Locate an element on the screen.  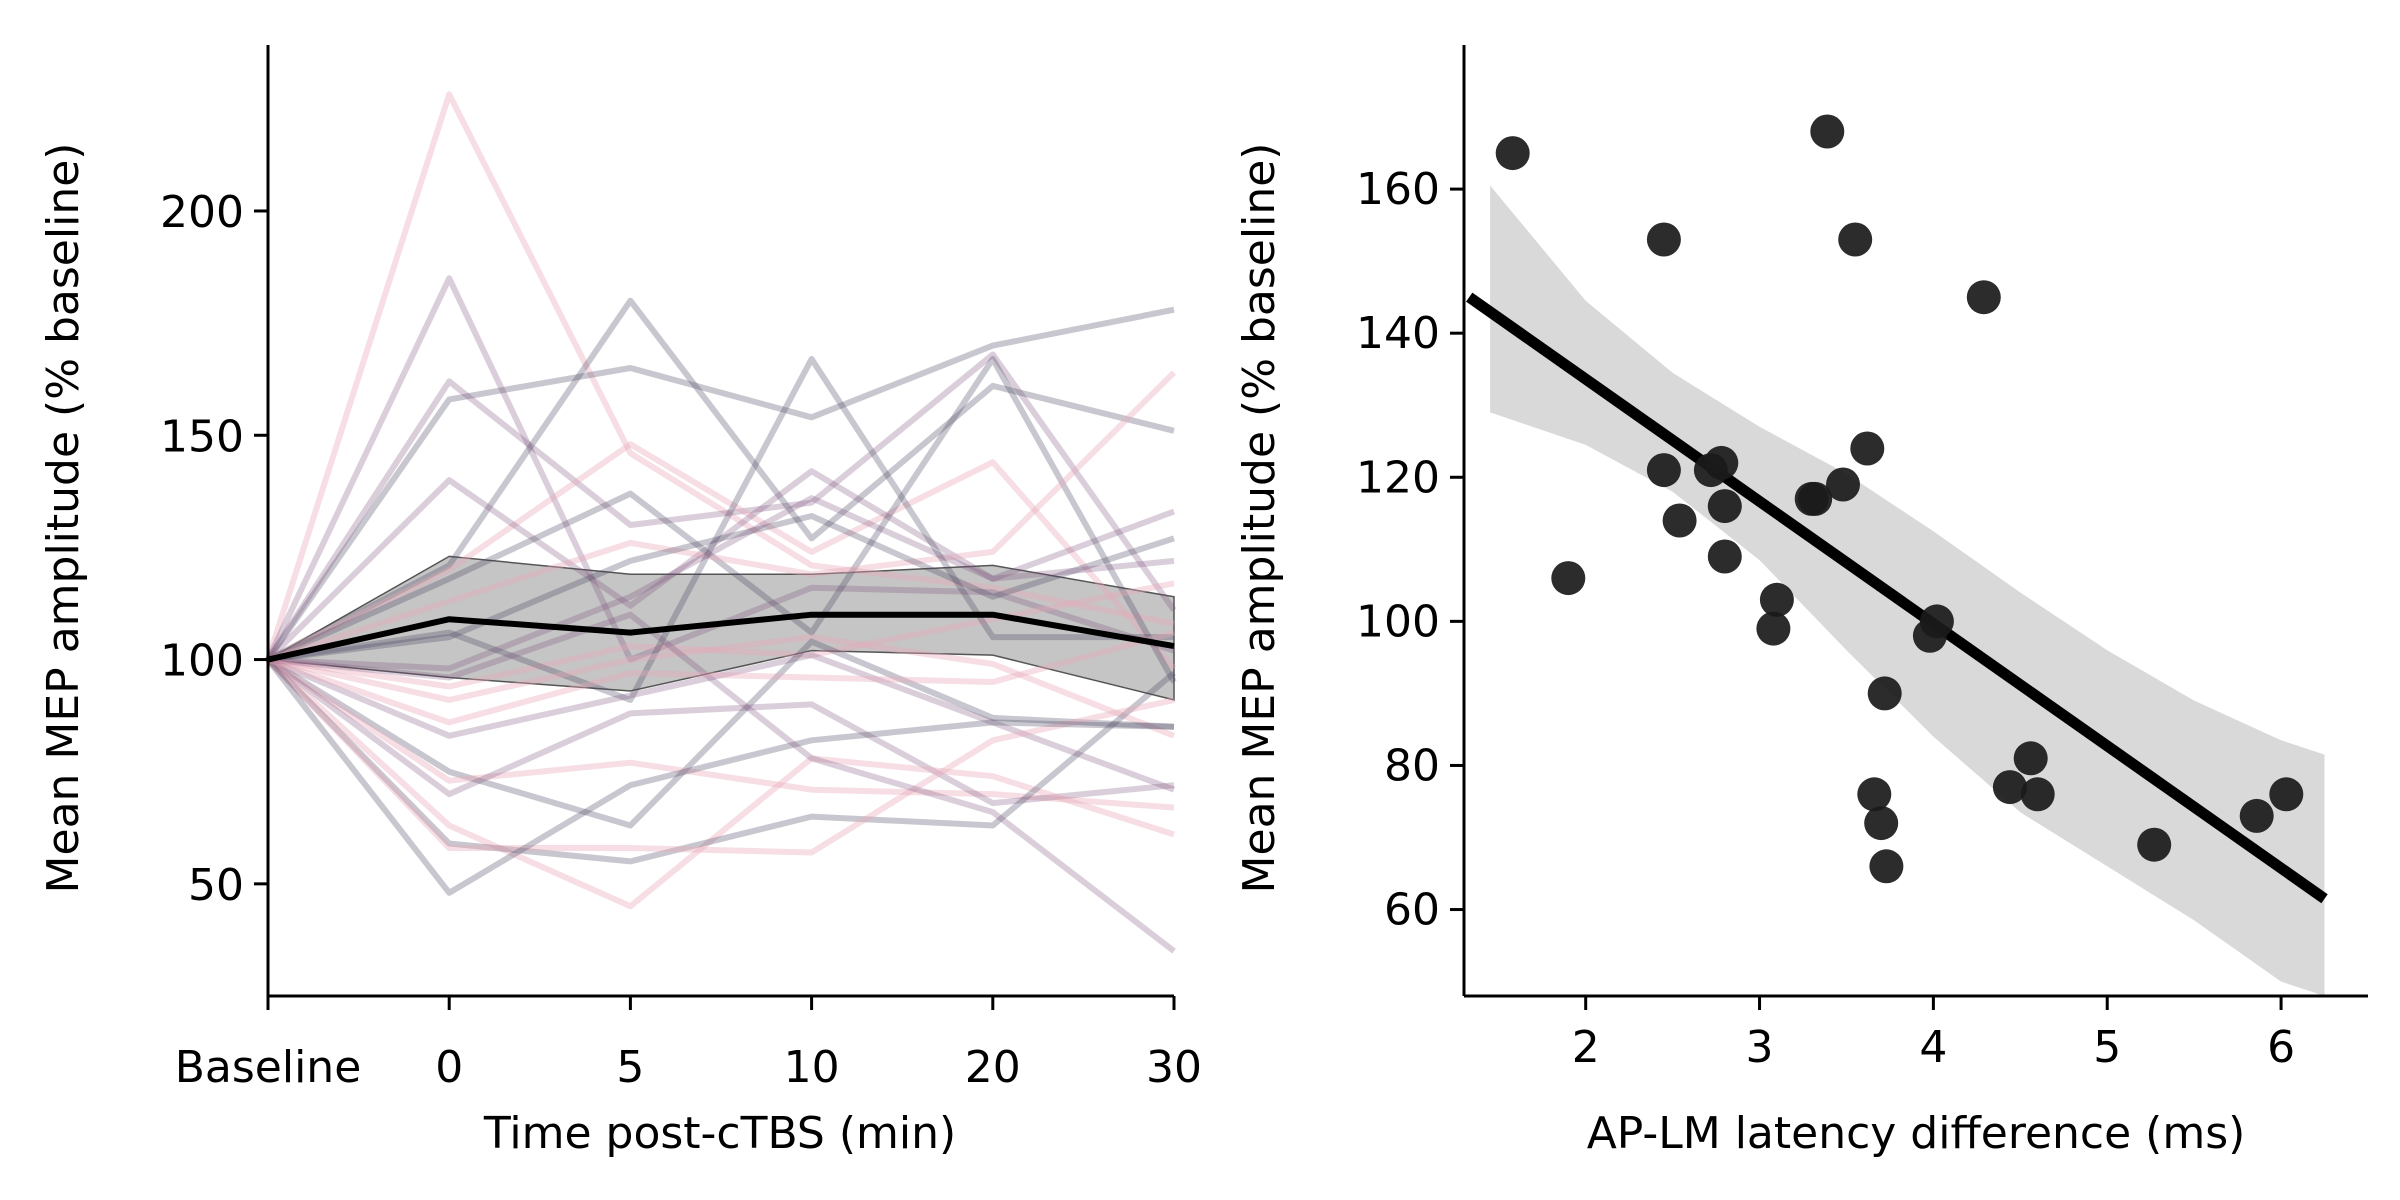
ci-band-area is located at coordinates (720, 628).